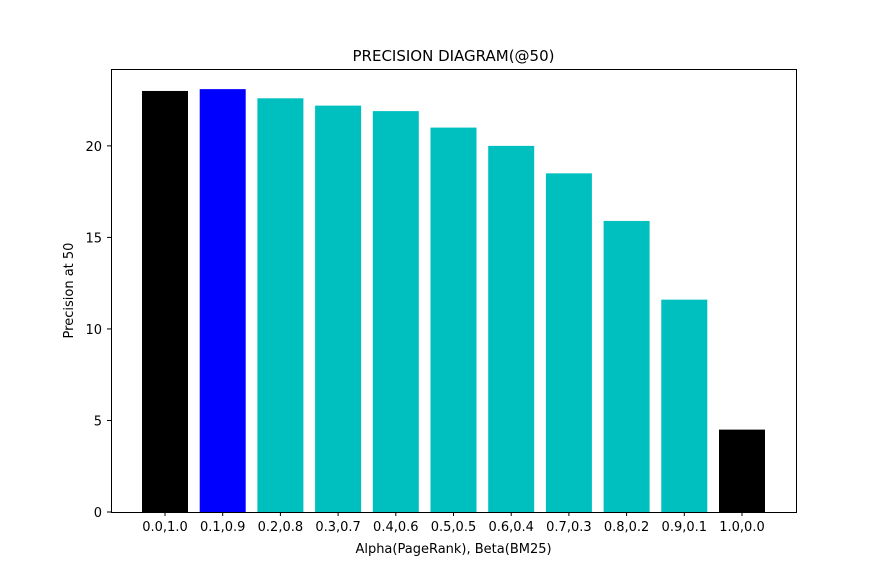  I want to click on x-tick-label: 1.0,0.0, so click(741, 527).